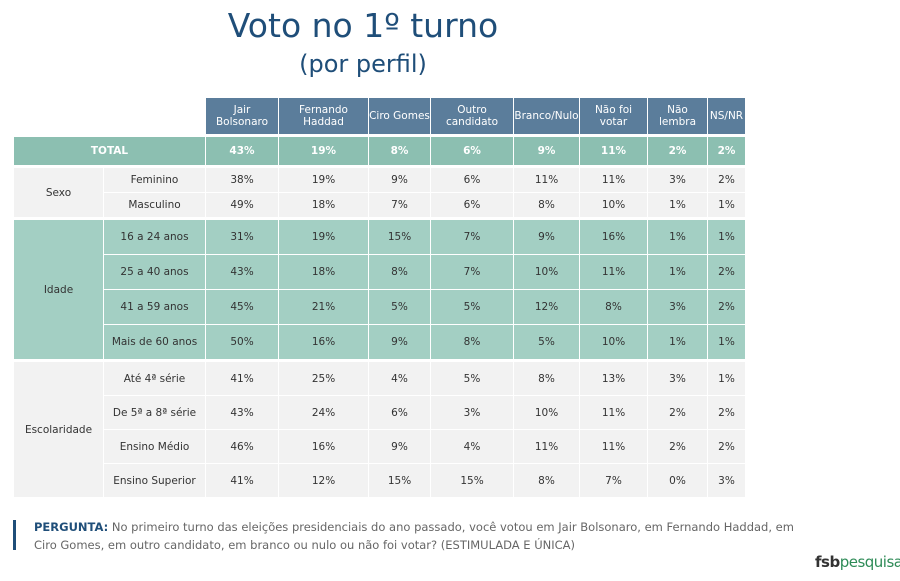  Describe the element at coordinates (399, 116) in the screenshot. I see `column-header: Ciro Gomes` at that location.